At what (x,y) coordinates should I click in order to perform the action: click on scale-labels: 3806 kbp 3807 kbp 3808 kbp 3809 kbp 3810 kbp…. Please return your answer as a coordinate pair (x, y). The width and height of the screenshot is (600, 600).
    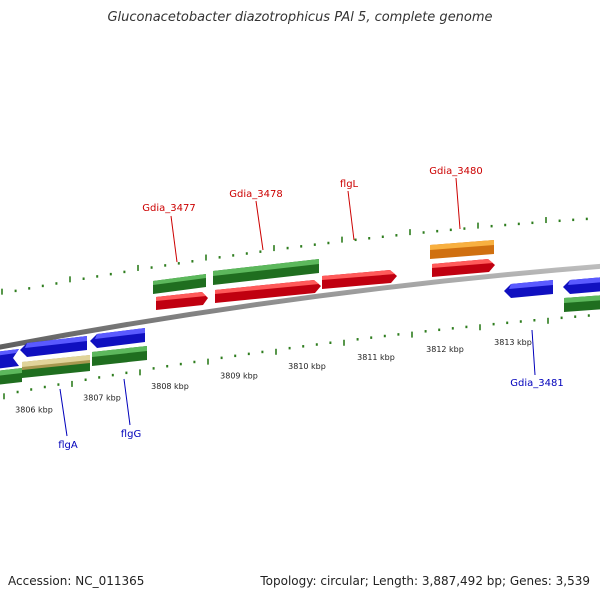
    Looking at the image, I should click on (273, 376).